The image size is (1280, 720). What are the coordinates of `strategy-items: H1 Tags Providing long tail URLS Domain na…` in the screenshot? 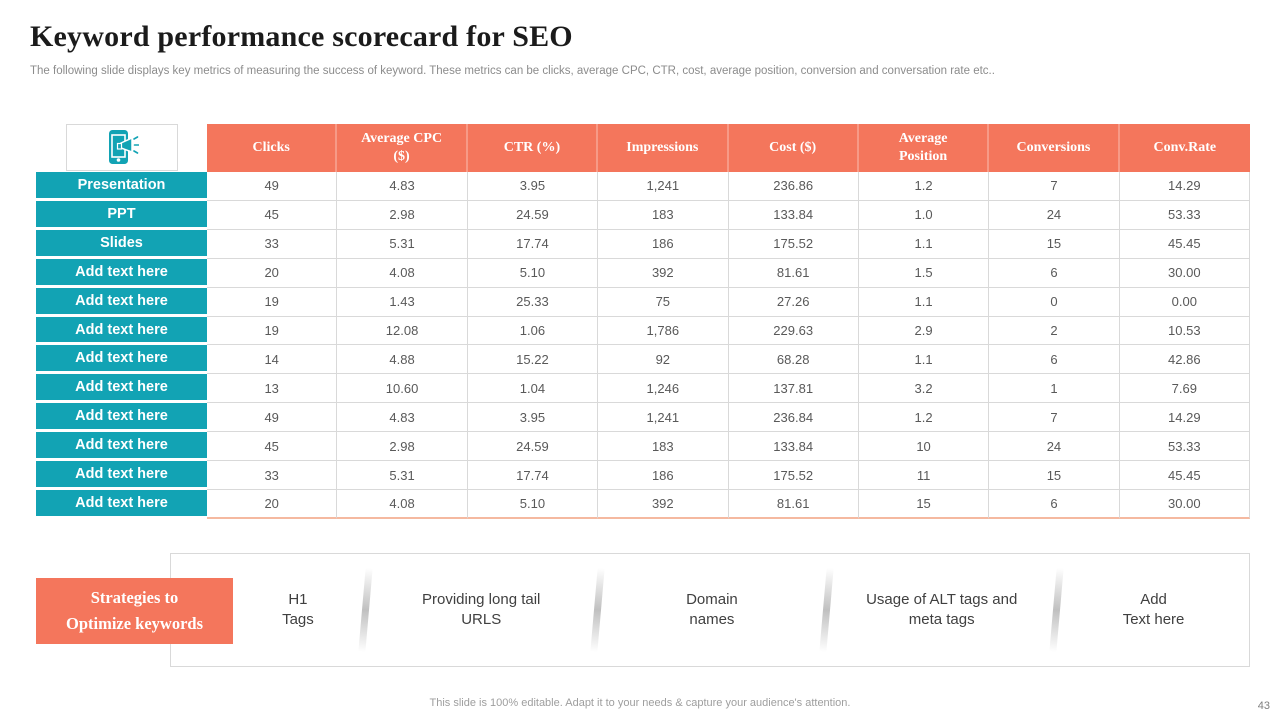 It's located at (740, 610).